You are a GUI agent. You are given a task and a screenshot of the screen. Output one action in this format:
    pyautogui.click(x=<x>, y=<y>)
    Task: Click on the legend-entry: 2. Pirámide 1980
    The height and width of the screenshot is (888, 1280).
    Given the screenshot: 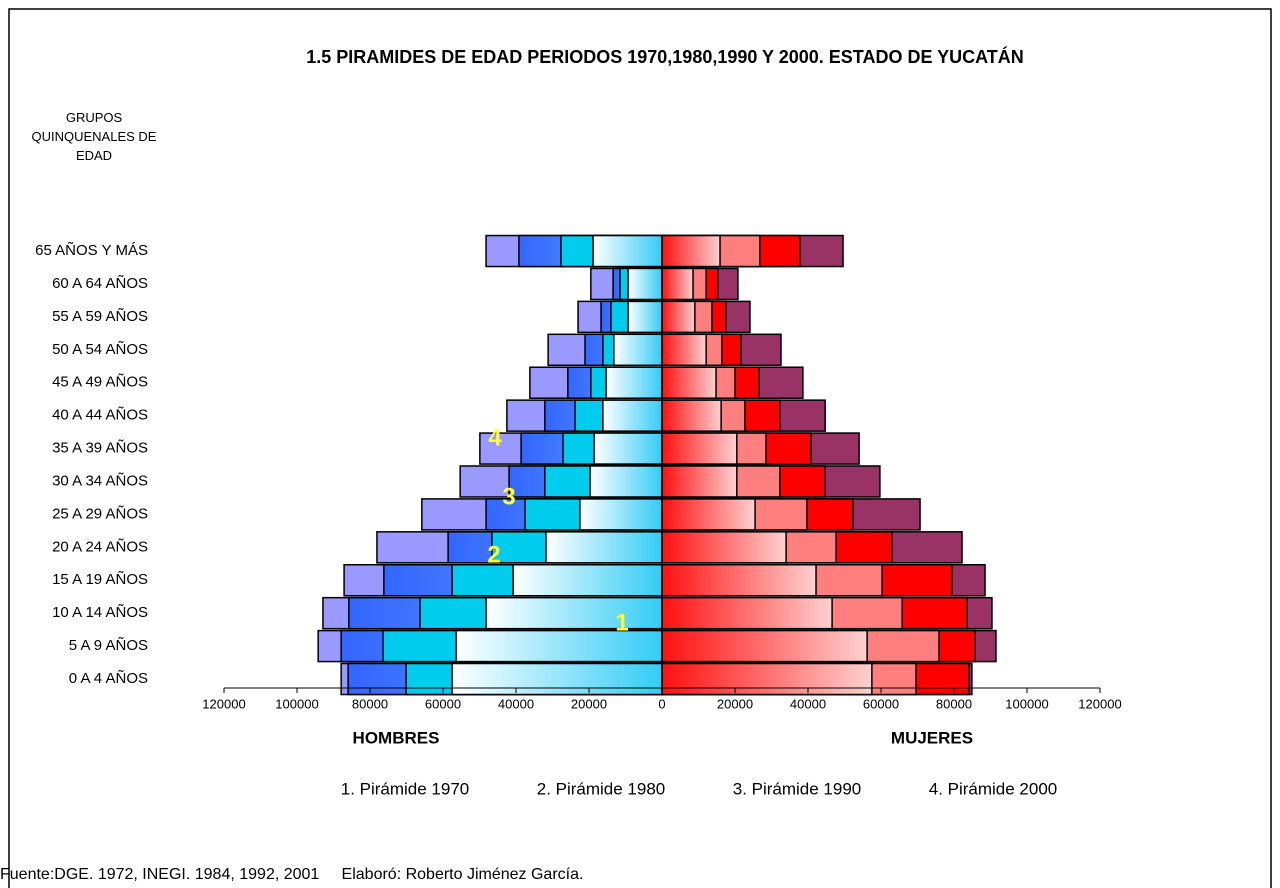 What is the action you would take?
    pyautogui.click(x=601, y=788)
    